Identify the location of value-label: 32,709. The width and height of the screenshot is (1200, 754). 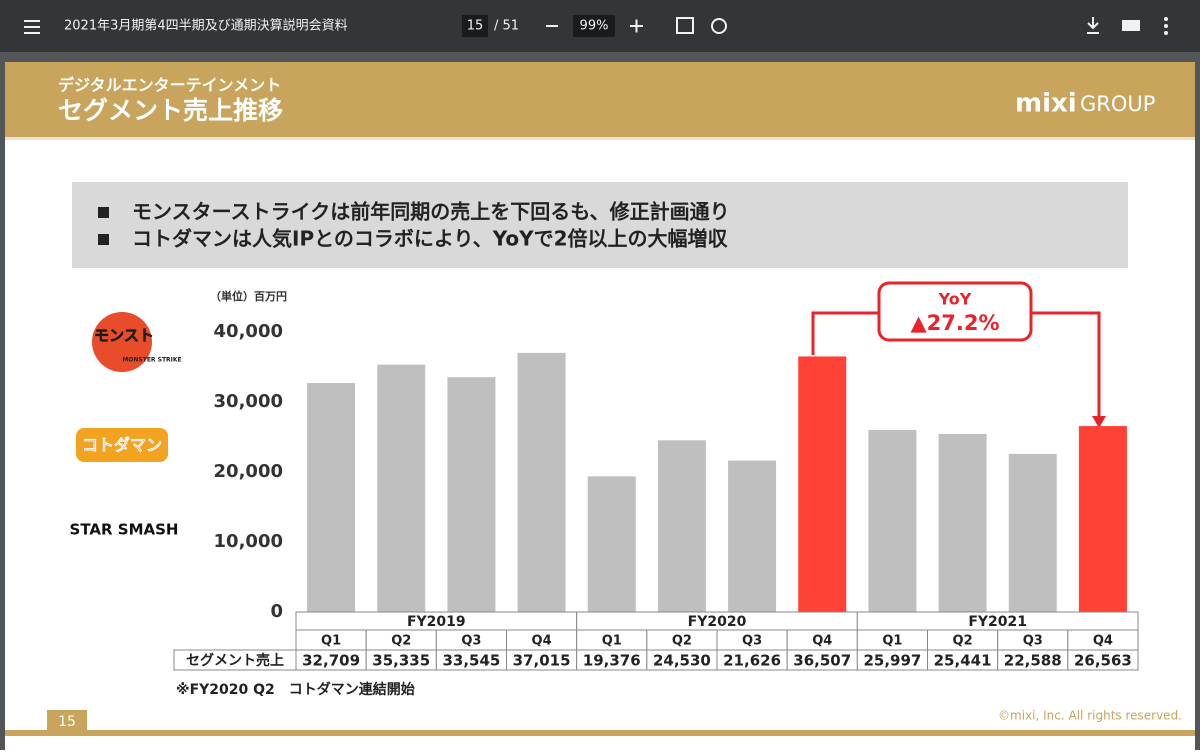
(331, 661).